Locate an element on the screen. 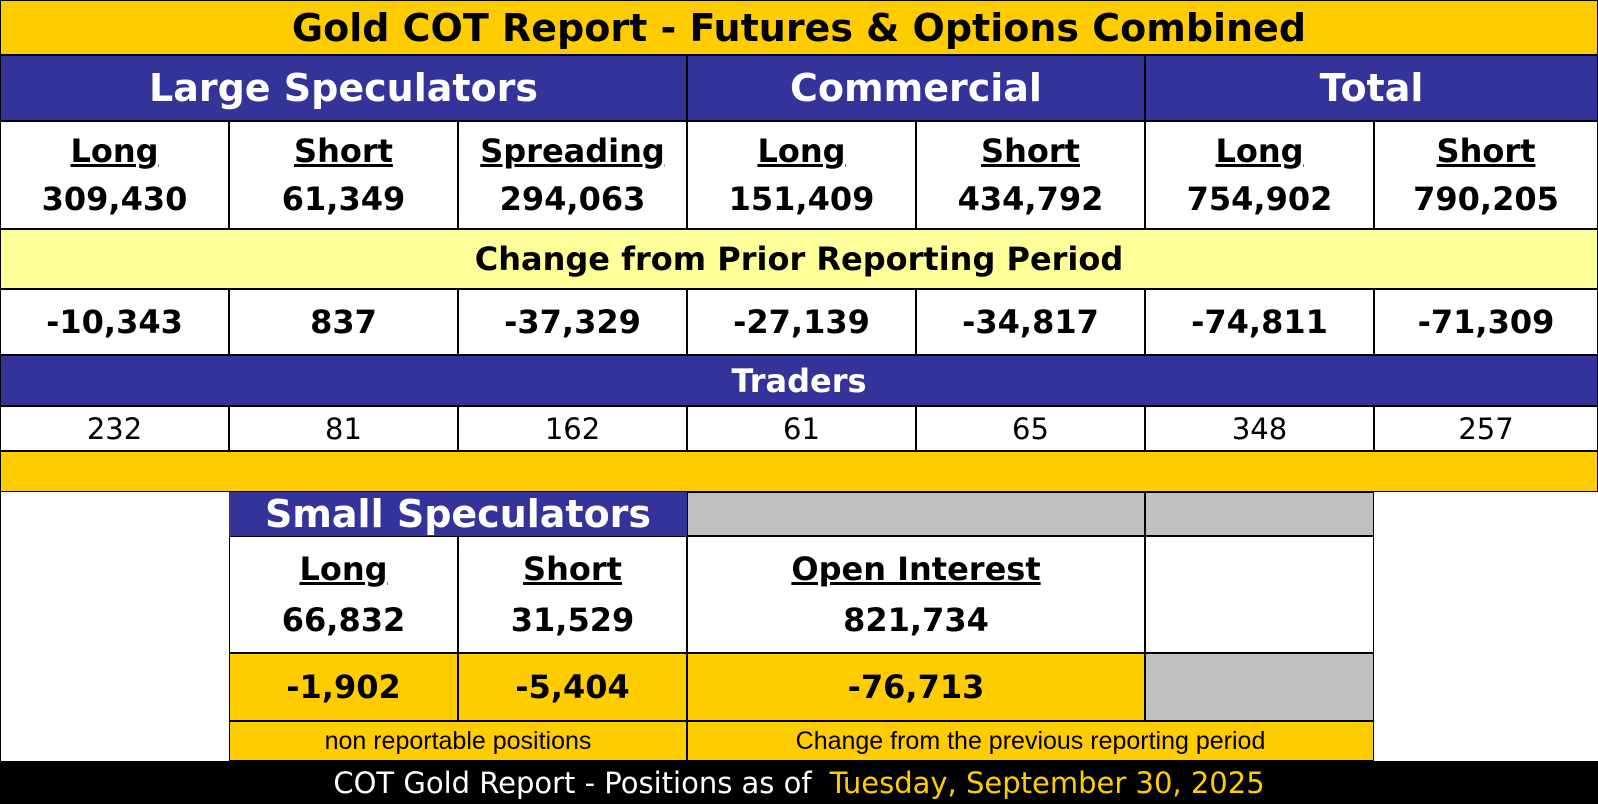 The height and width of the screenshot is (804, 1598). small-spec-short-change: -5,404 is located at coordinates (572, 687).